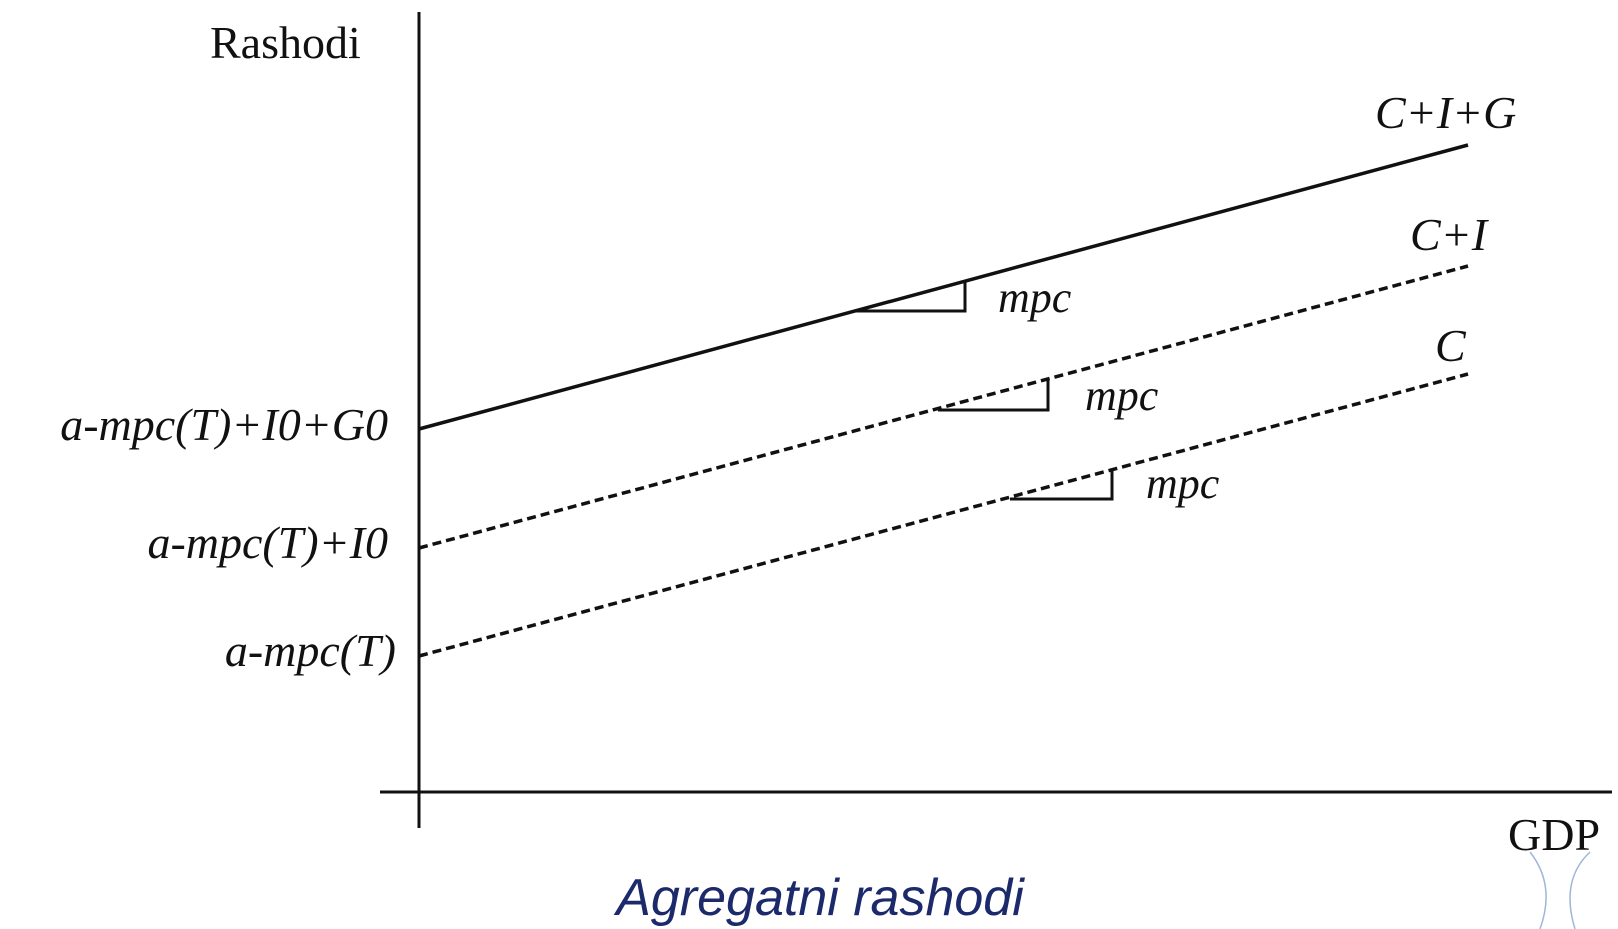 The image size is (1618, 929). What do you see at coordinates (1062, 486) in the screenshot?
I see `c-slope-triangle` at bounding box center [1062, 486].